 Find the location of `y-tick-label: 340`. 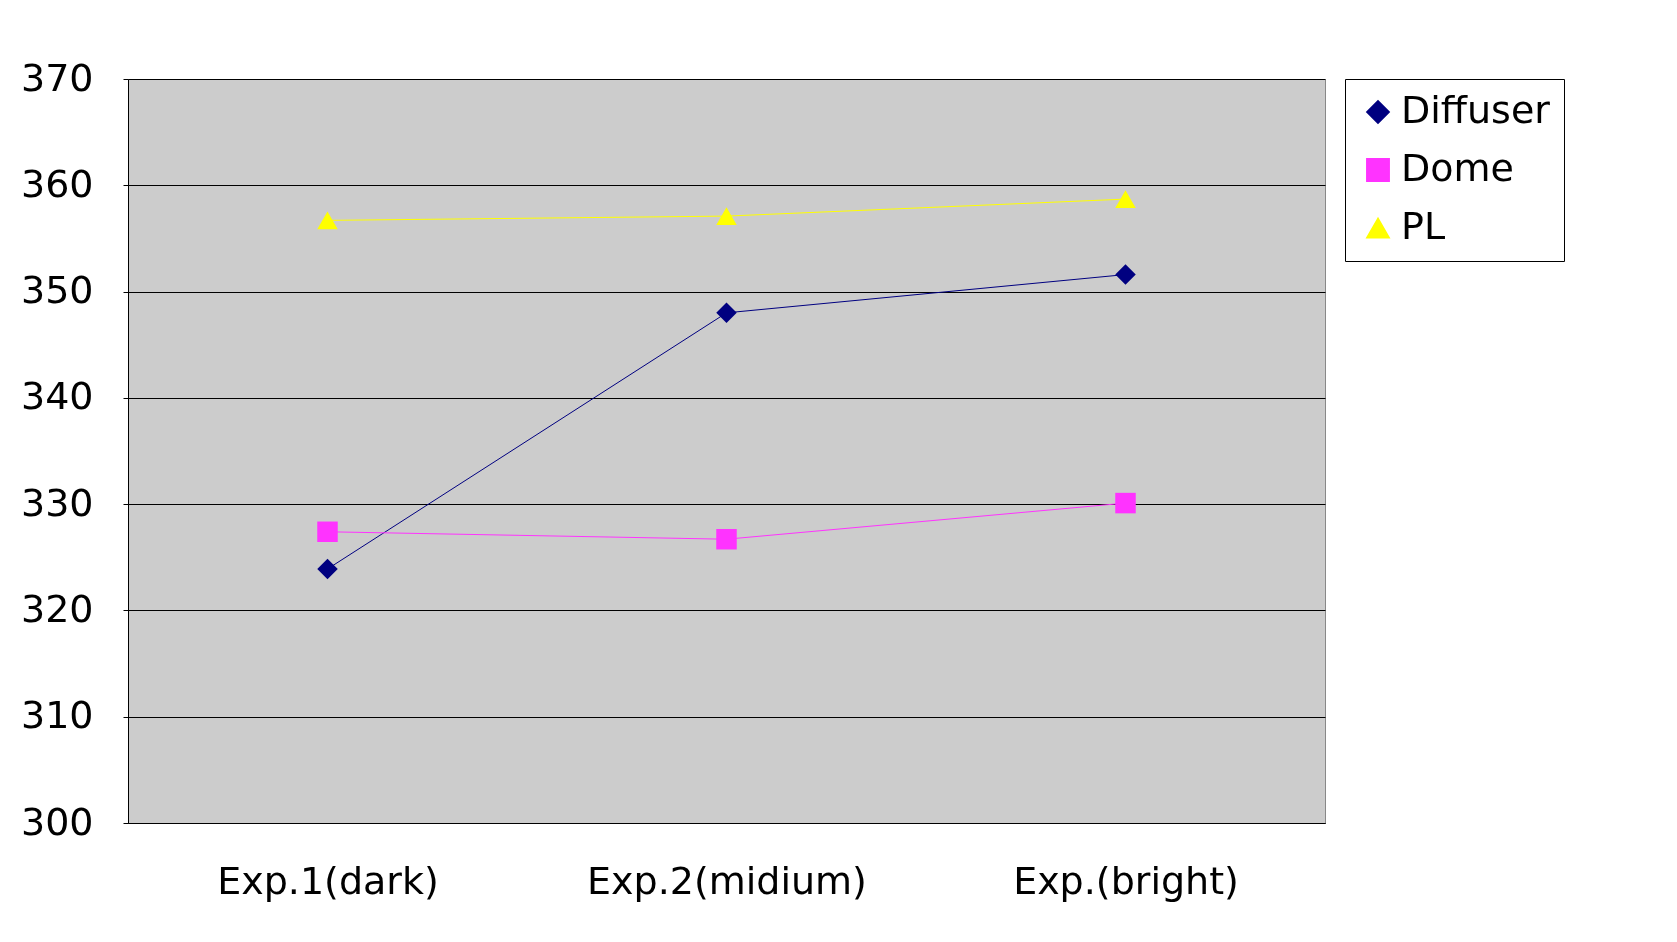

y-tick-label: 340 is located at coordinates (57, 396).